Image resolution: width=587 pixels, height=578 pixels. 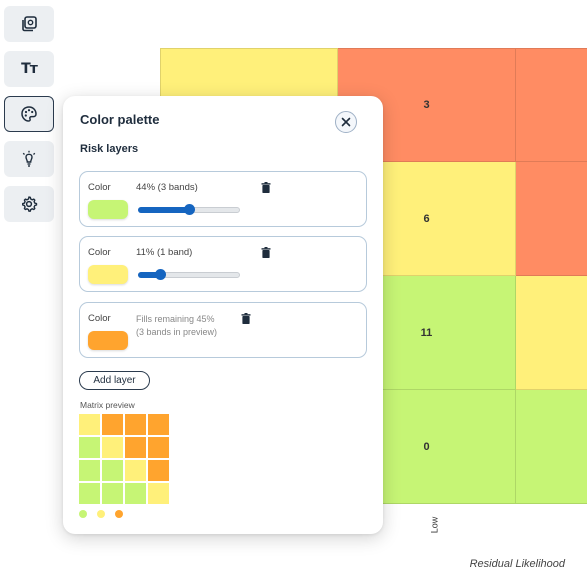 What do you see at coordinates (167, 187) in the screenshot?
I see `layer-info: 44% (3 bands)` at bounding box center [167, 187].